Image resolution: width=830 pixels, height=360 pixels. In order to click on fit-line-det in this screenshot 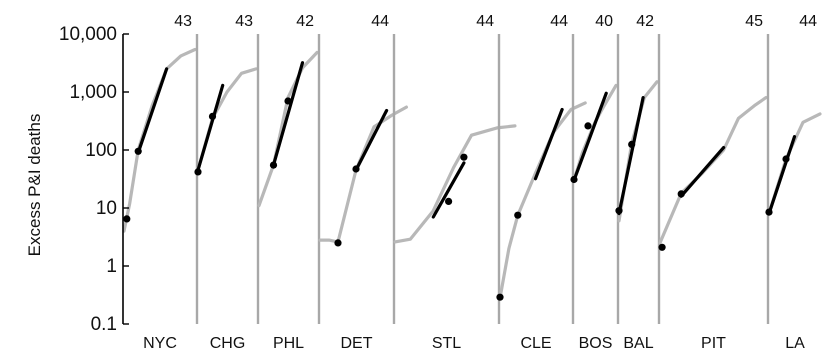, I will do `click(371, 140)`.